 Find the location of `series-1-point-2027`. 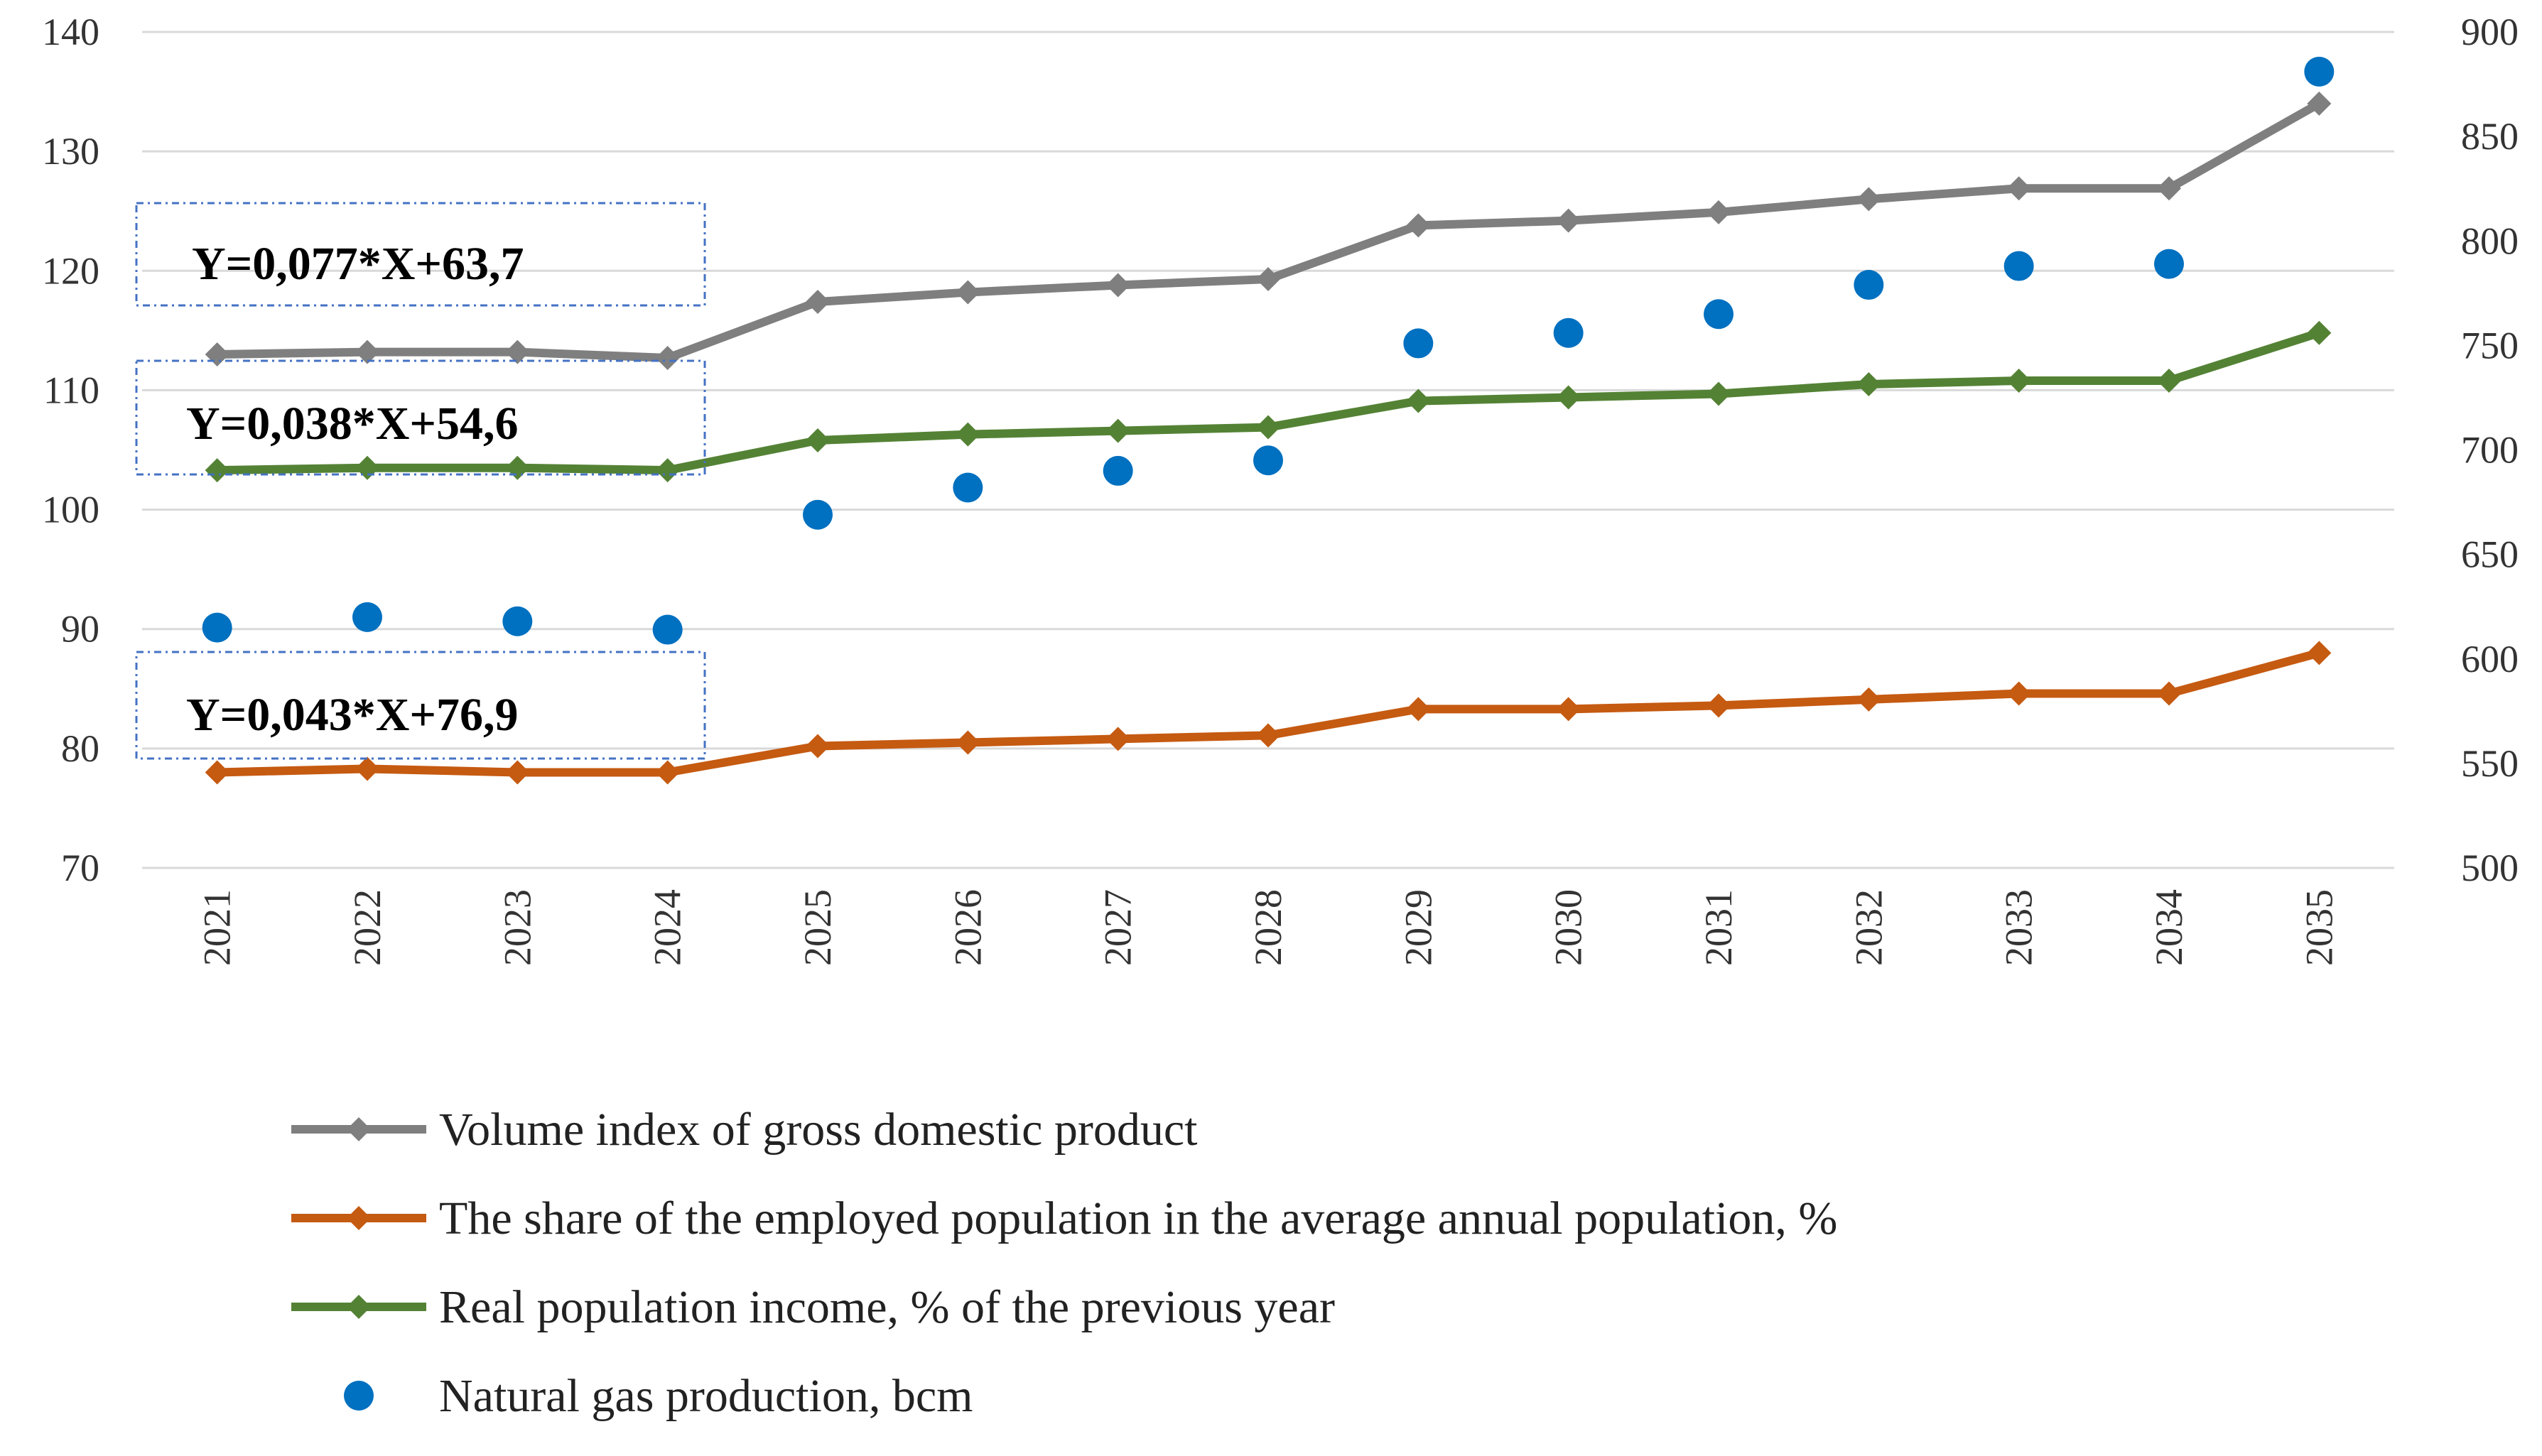

series-1-point-2027 is located at coordinates (1117, 739).